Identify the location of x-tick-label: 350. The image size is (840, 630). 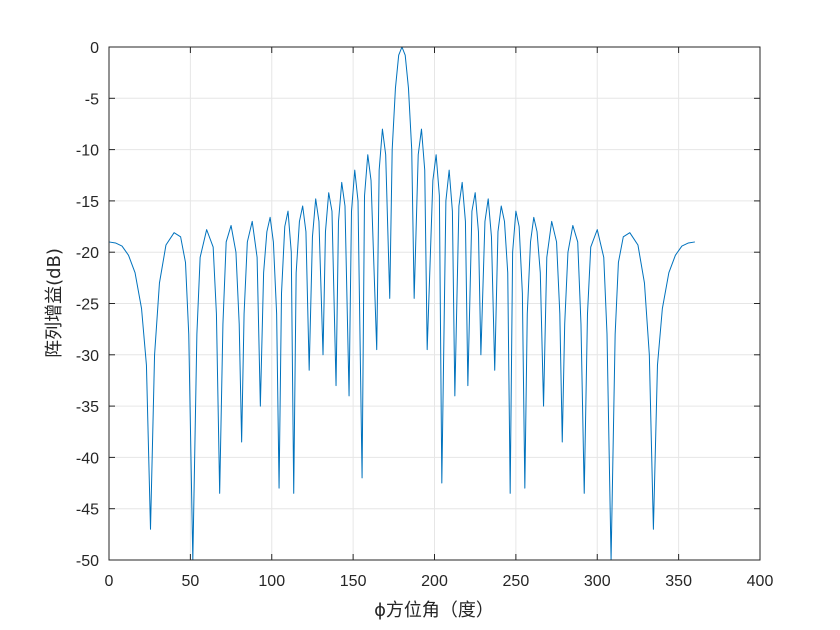
(678, 581).